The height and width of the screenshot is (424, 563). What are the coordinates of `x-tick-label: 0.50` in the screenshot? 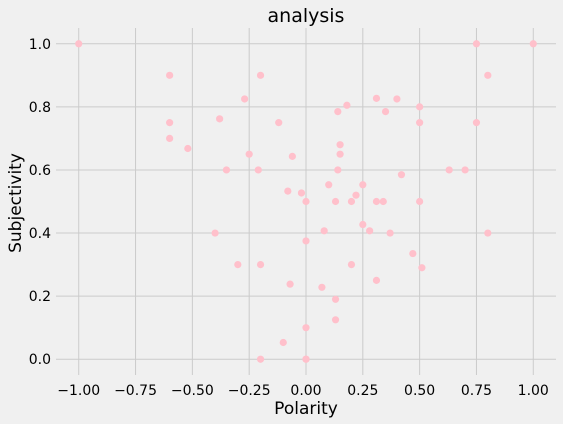 It's located at (419, 391).